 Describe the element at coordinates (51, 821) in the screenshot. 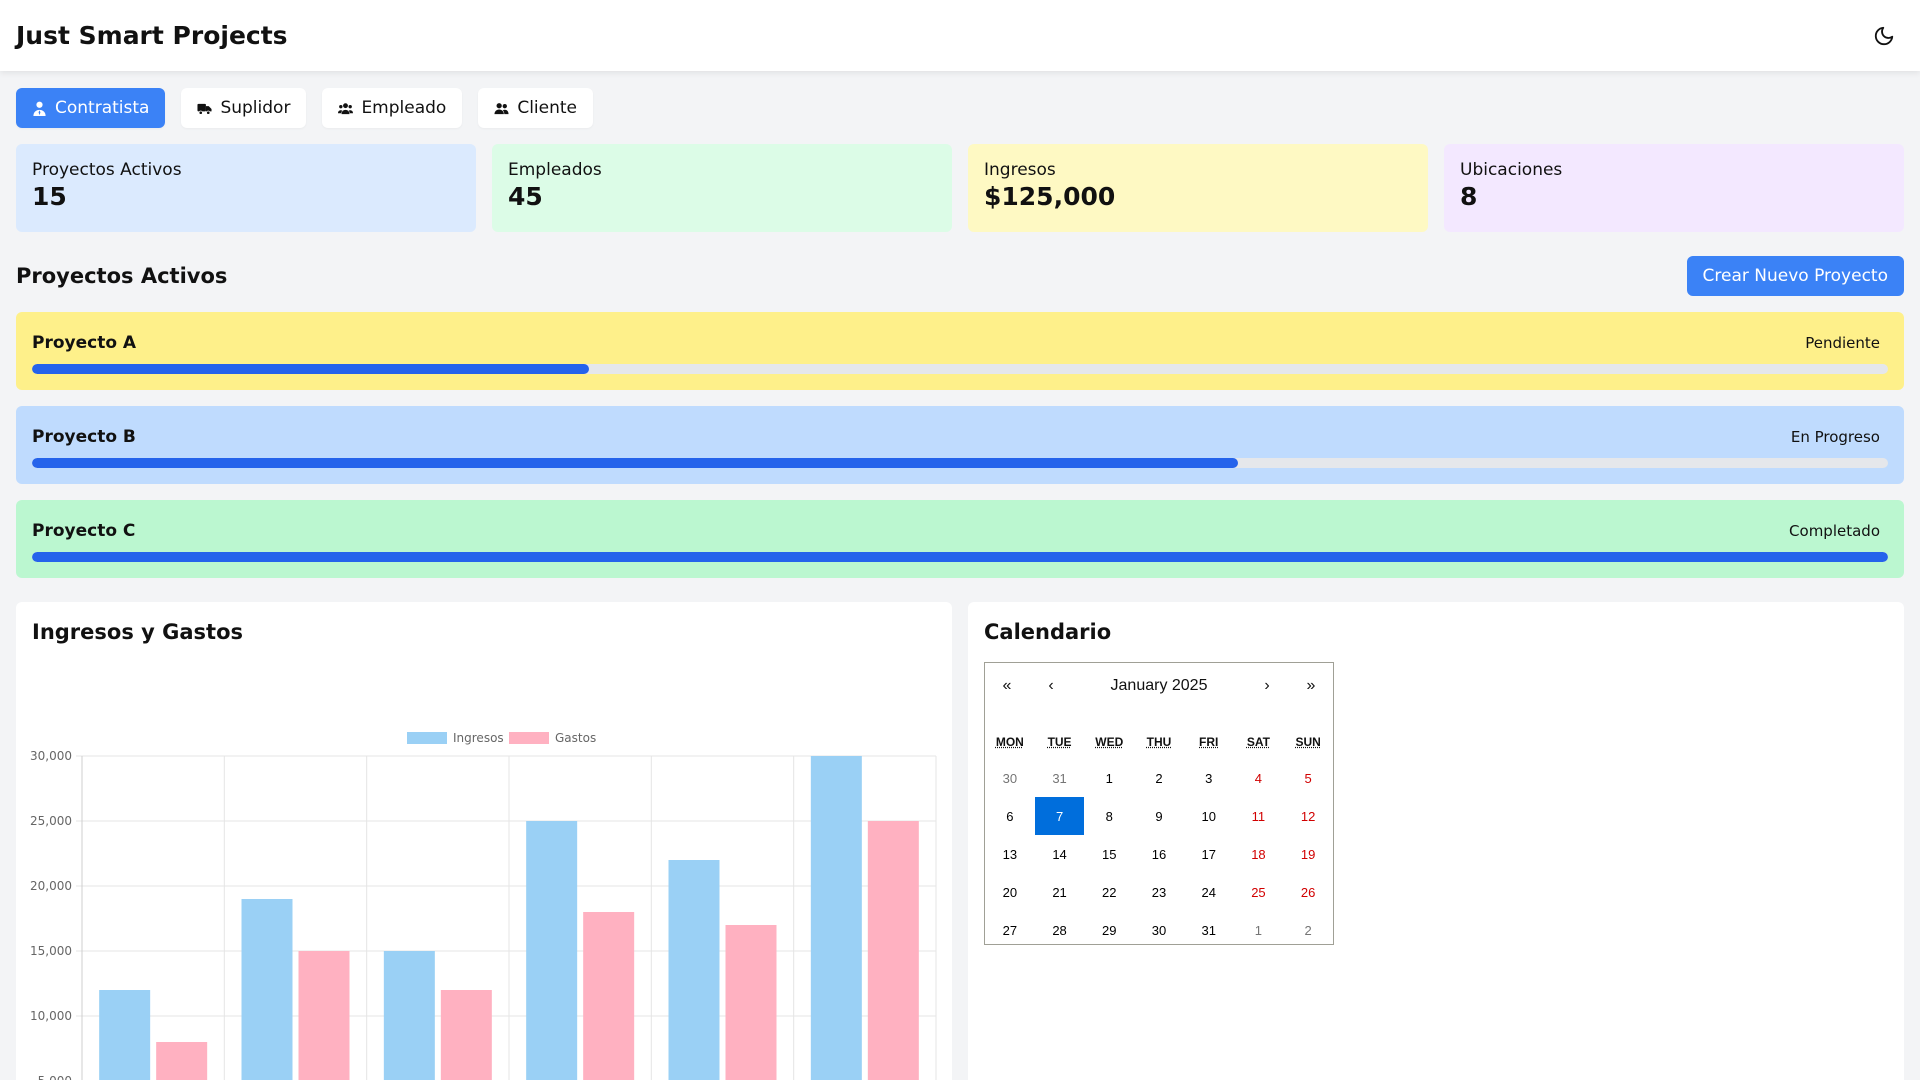

I see `y-tick-label: 25,000` at that location.